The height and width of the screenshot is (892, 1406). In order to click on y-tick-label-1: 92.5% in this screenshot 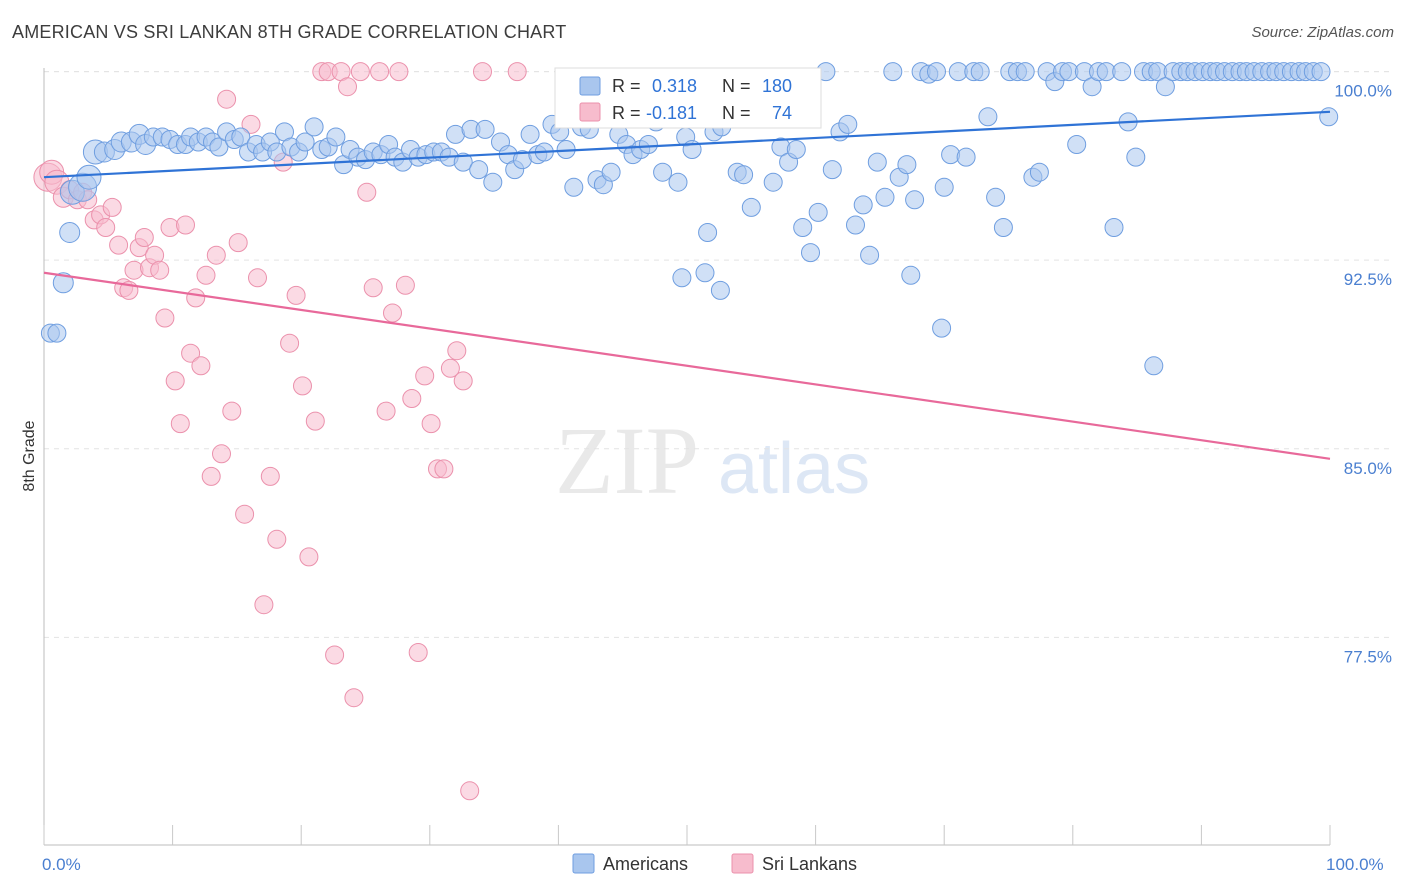, I will do `click(1368, 279)`.